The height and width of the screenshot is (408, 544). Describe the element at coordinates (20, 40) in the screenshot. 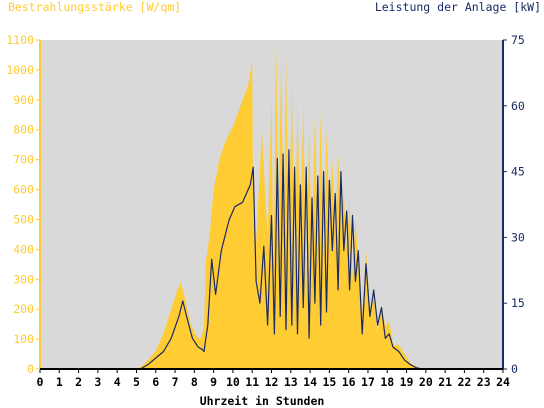

I see `left-tick-label: 1100` at that location.